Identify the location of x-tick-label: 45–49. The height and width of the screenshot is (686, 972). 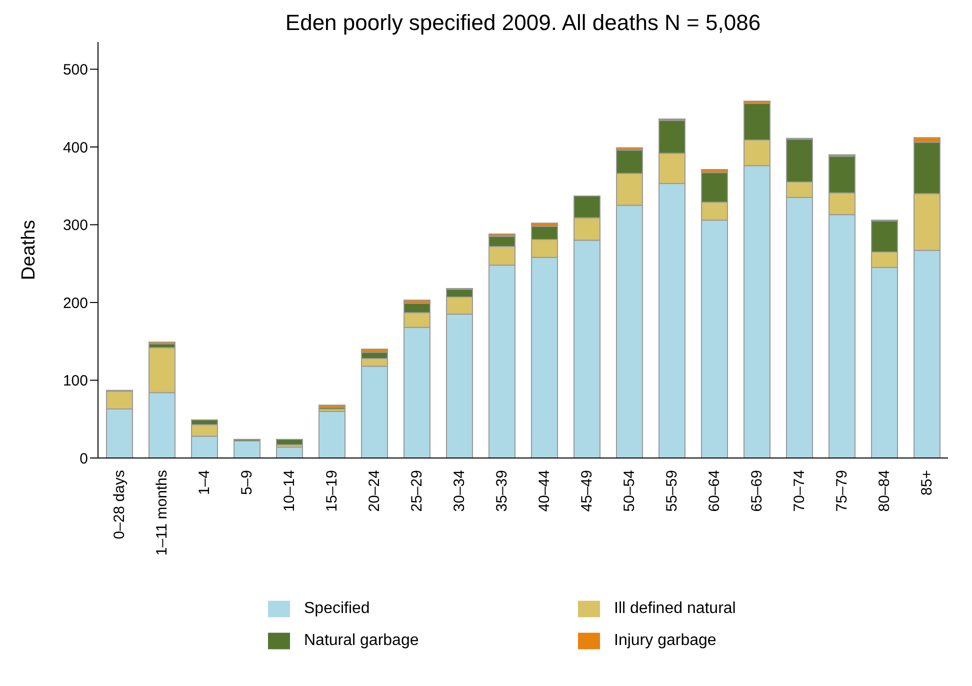
(587, 491).